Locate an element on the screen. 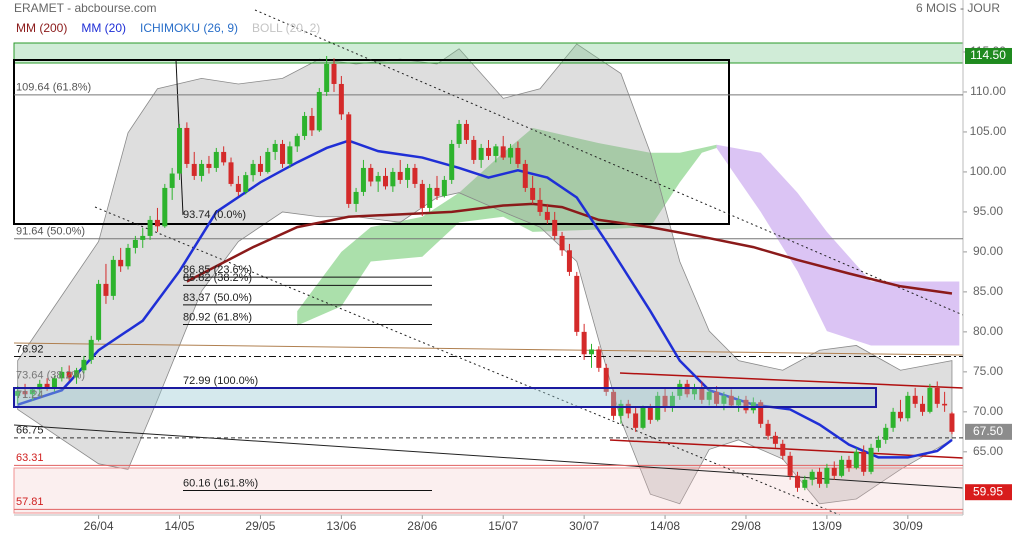 This screenshot has height=538, width=1014. level-label: 80.92 (61.8%) is located at coordinates (217, 317).